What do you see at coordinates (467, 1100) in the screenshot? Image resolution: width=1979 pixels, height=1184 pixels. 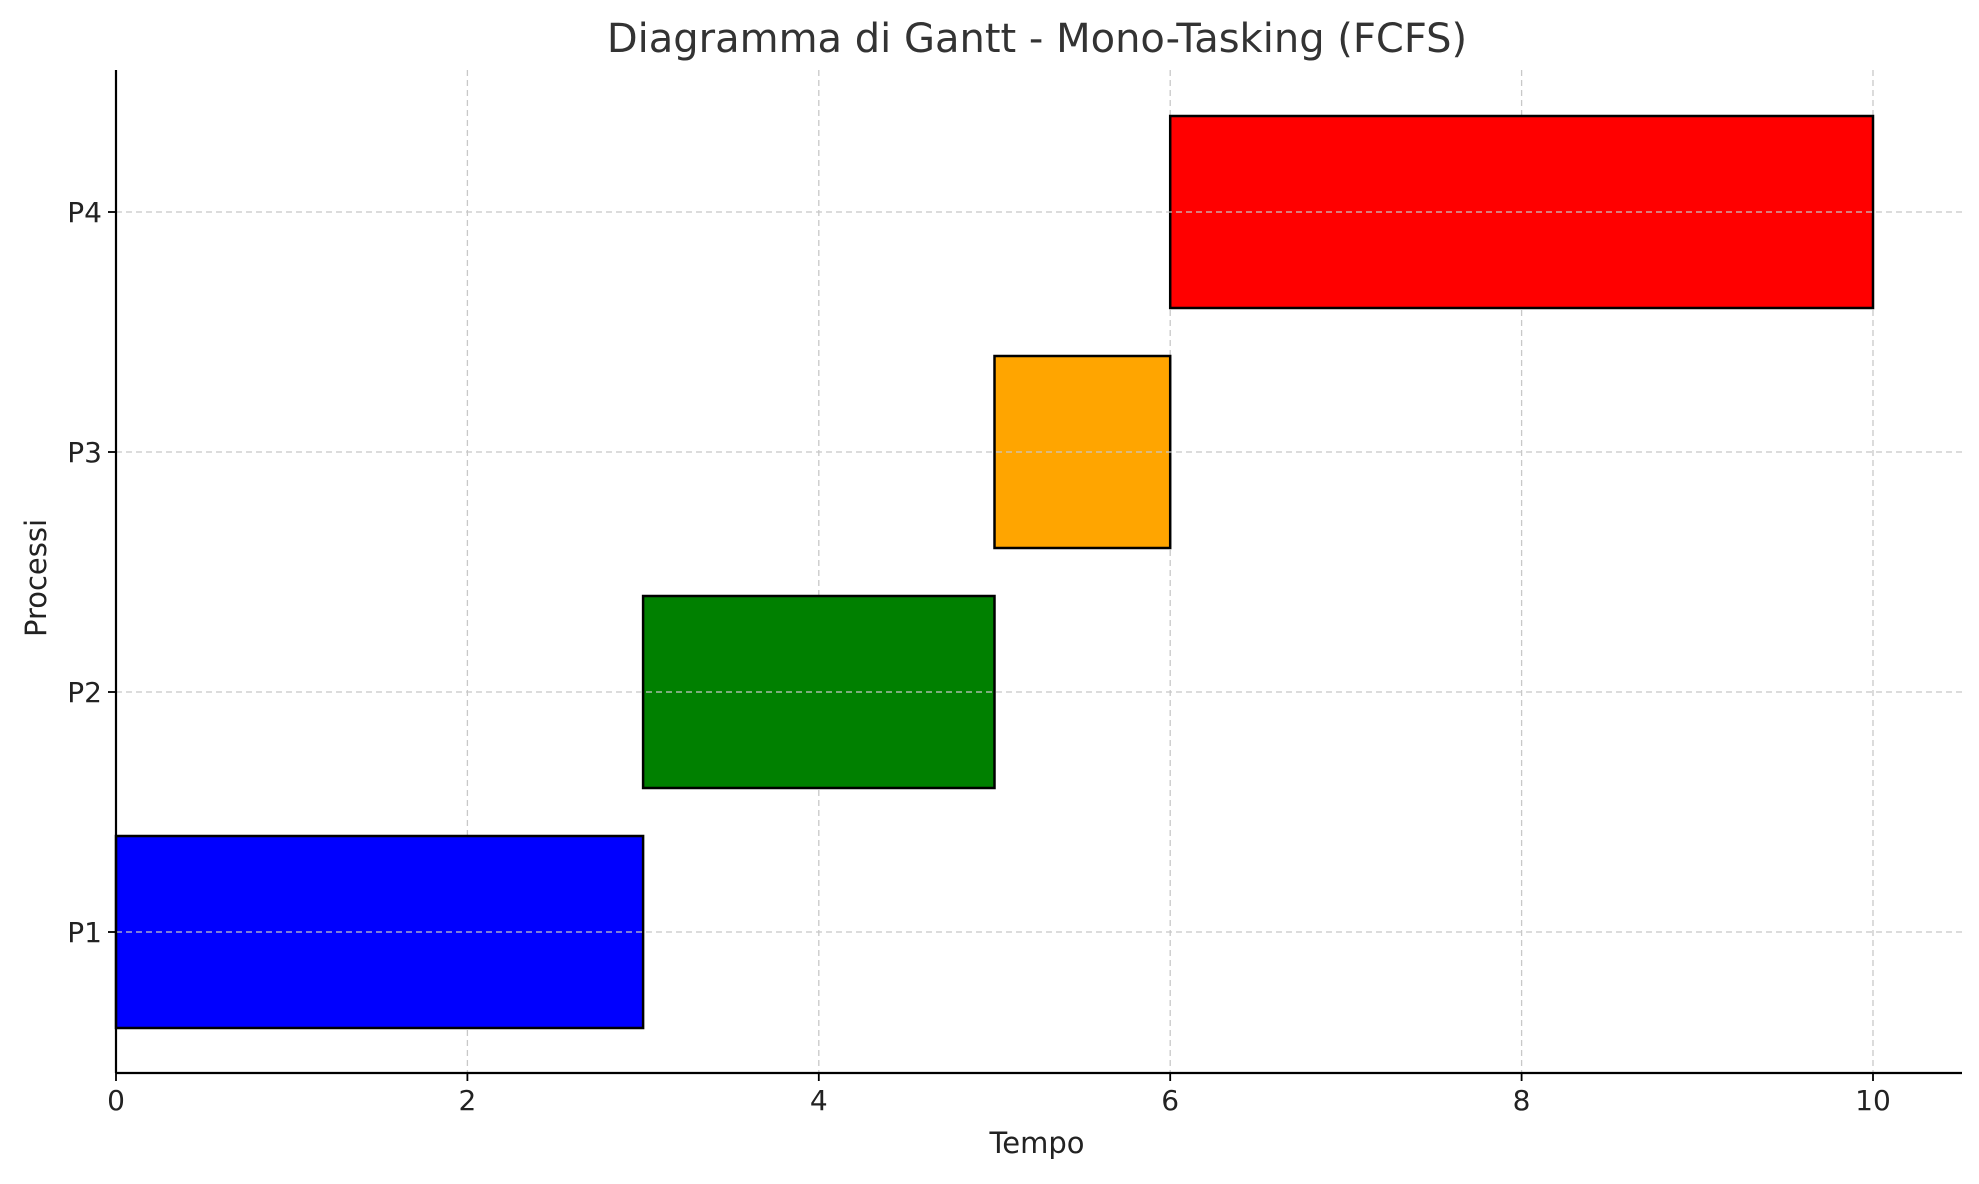 I see `x-tick-label: 2` at bounding box center [467, 1100].